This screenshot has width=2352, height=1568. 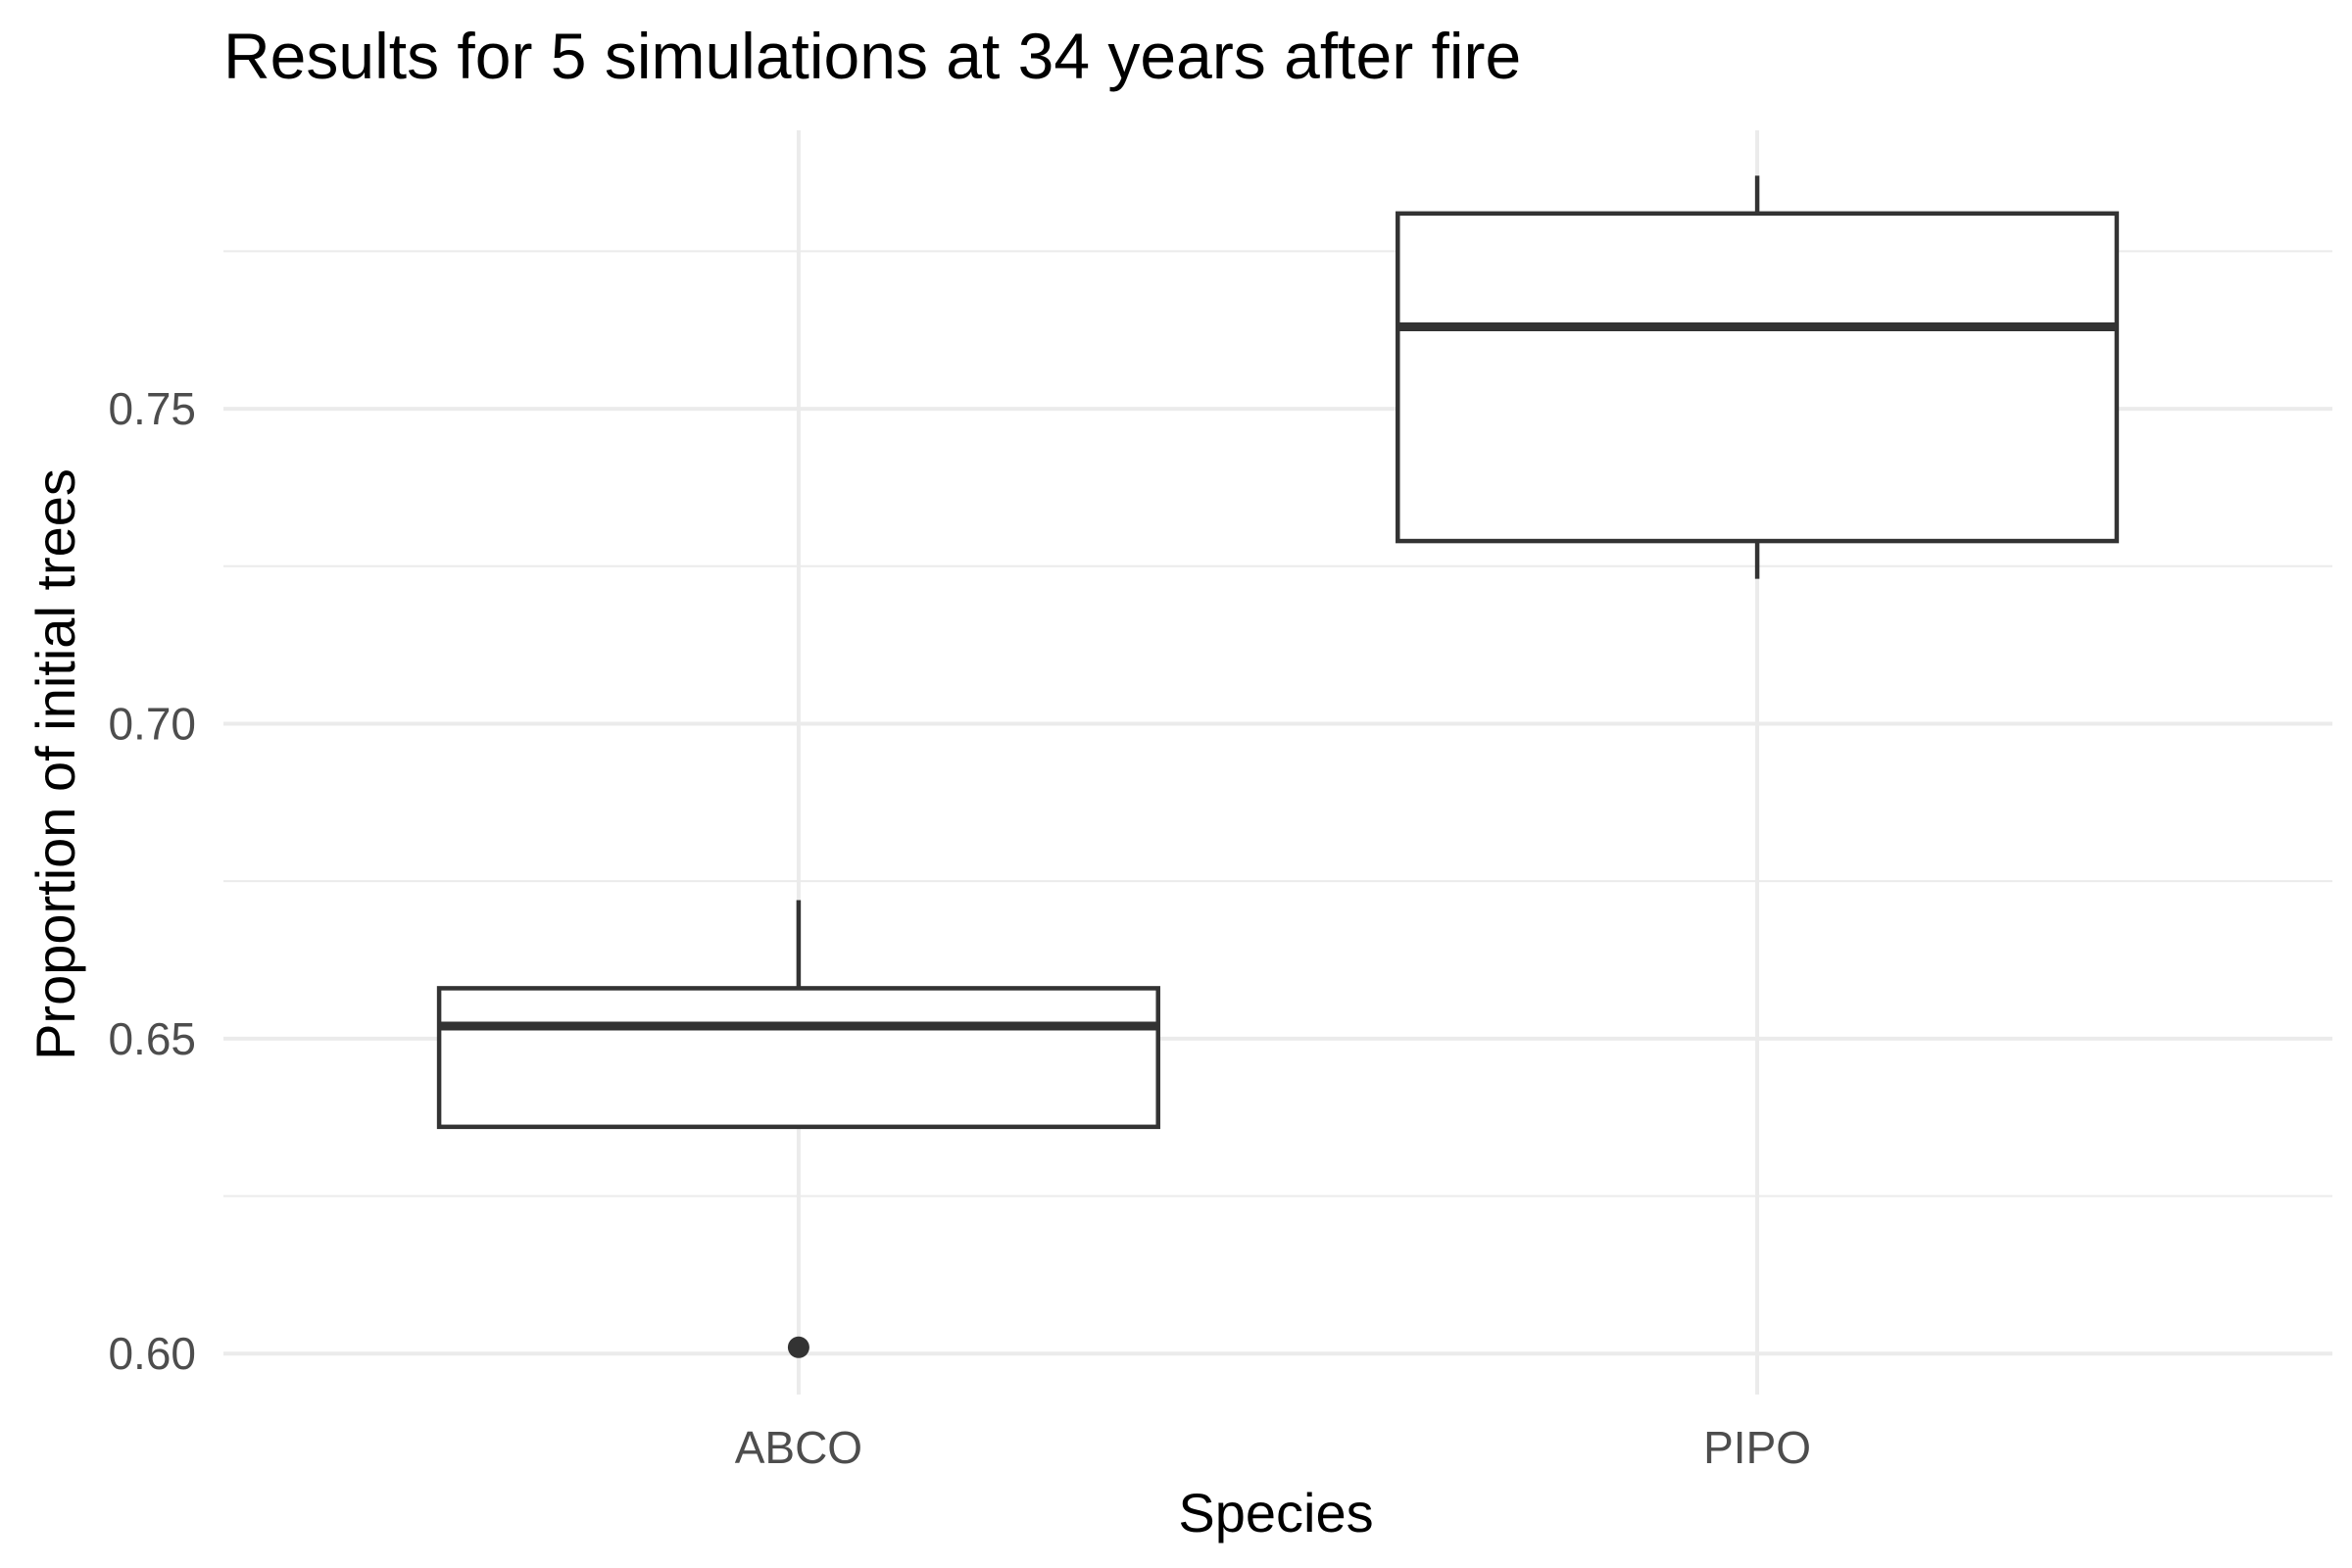 I want to click on outlier-point-abco, so click(x=798, y=1347).